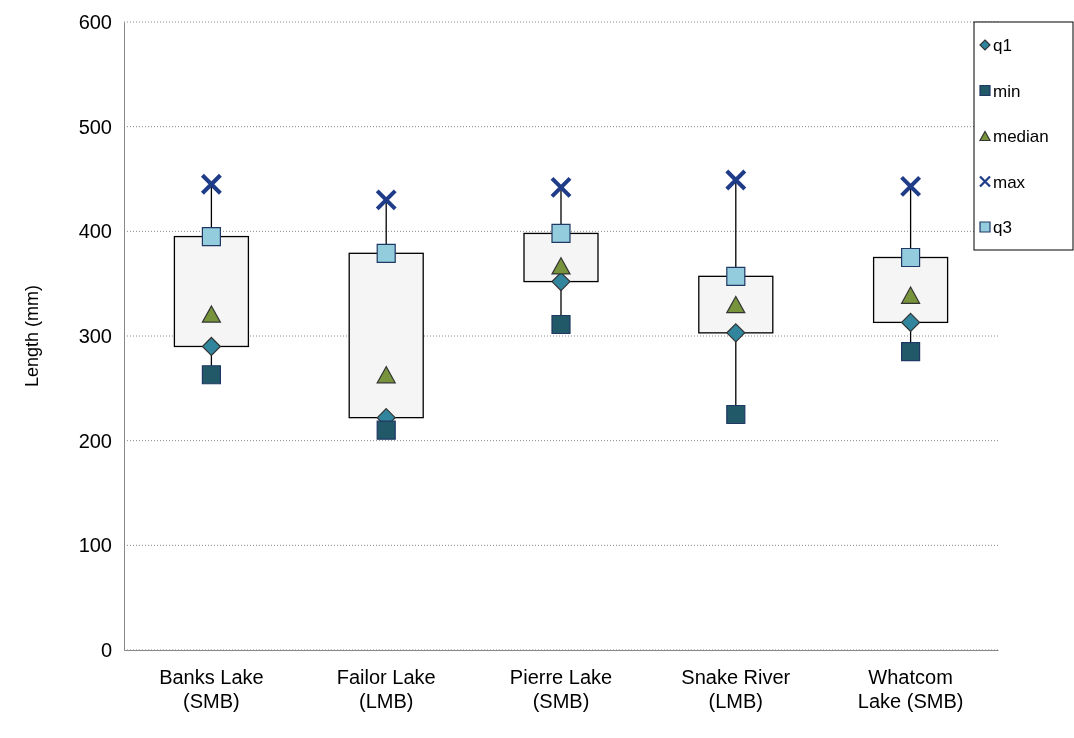 This screenshot has height=738, width=1074. What do you see at coordinates (1007, 91) in the screenshot?
I see `legend-label: min` at bounding box center [1007, 91].